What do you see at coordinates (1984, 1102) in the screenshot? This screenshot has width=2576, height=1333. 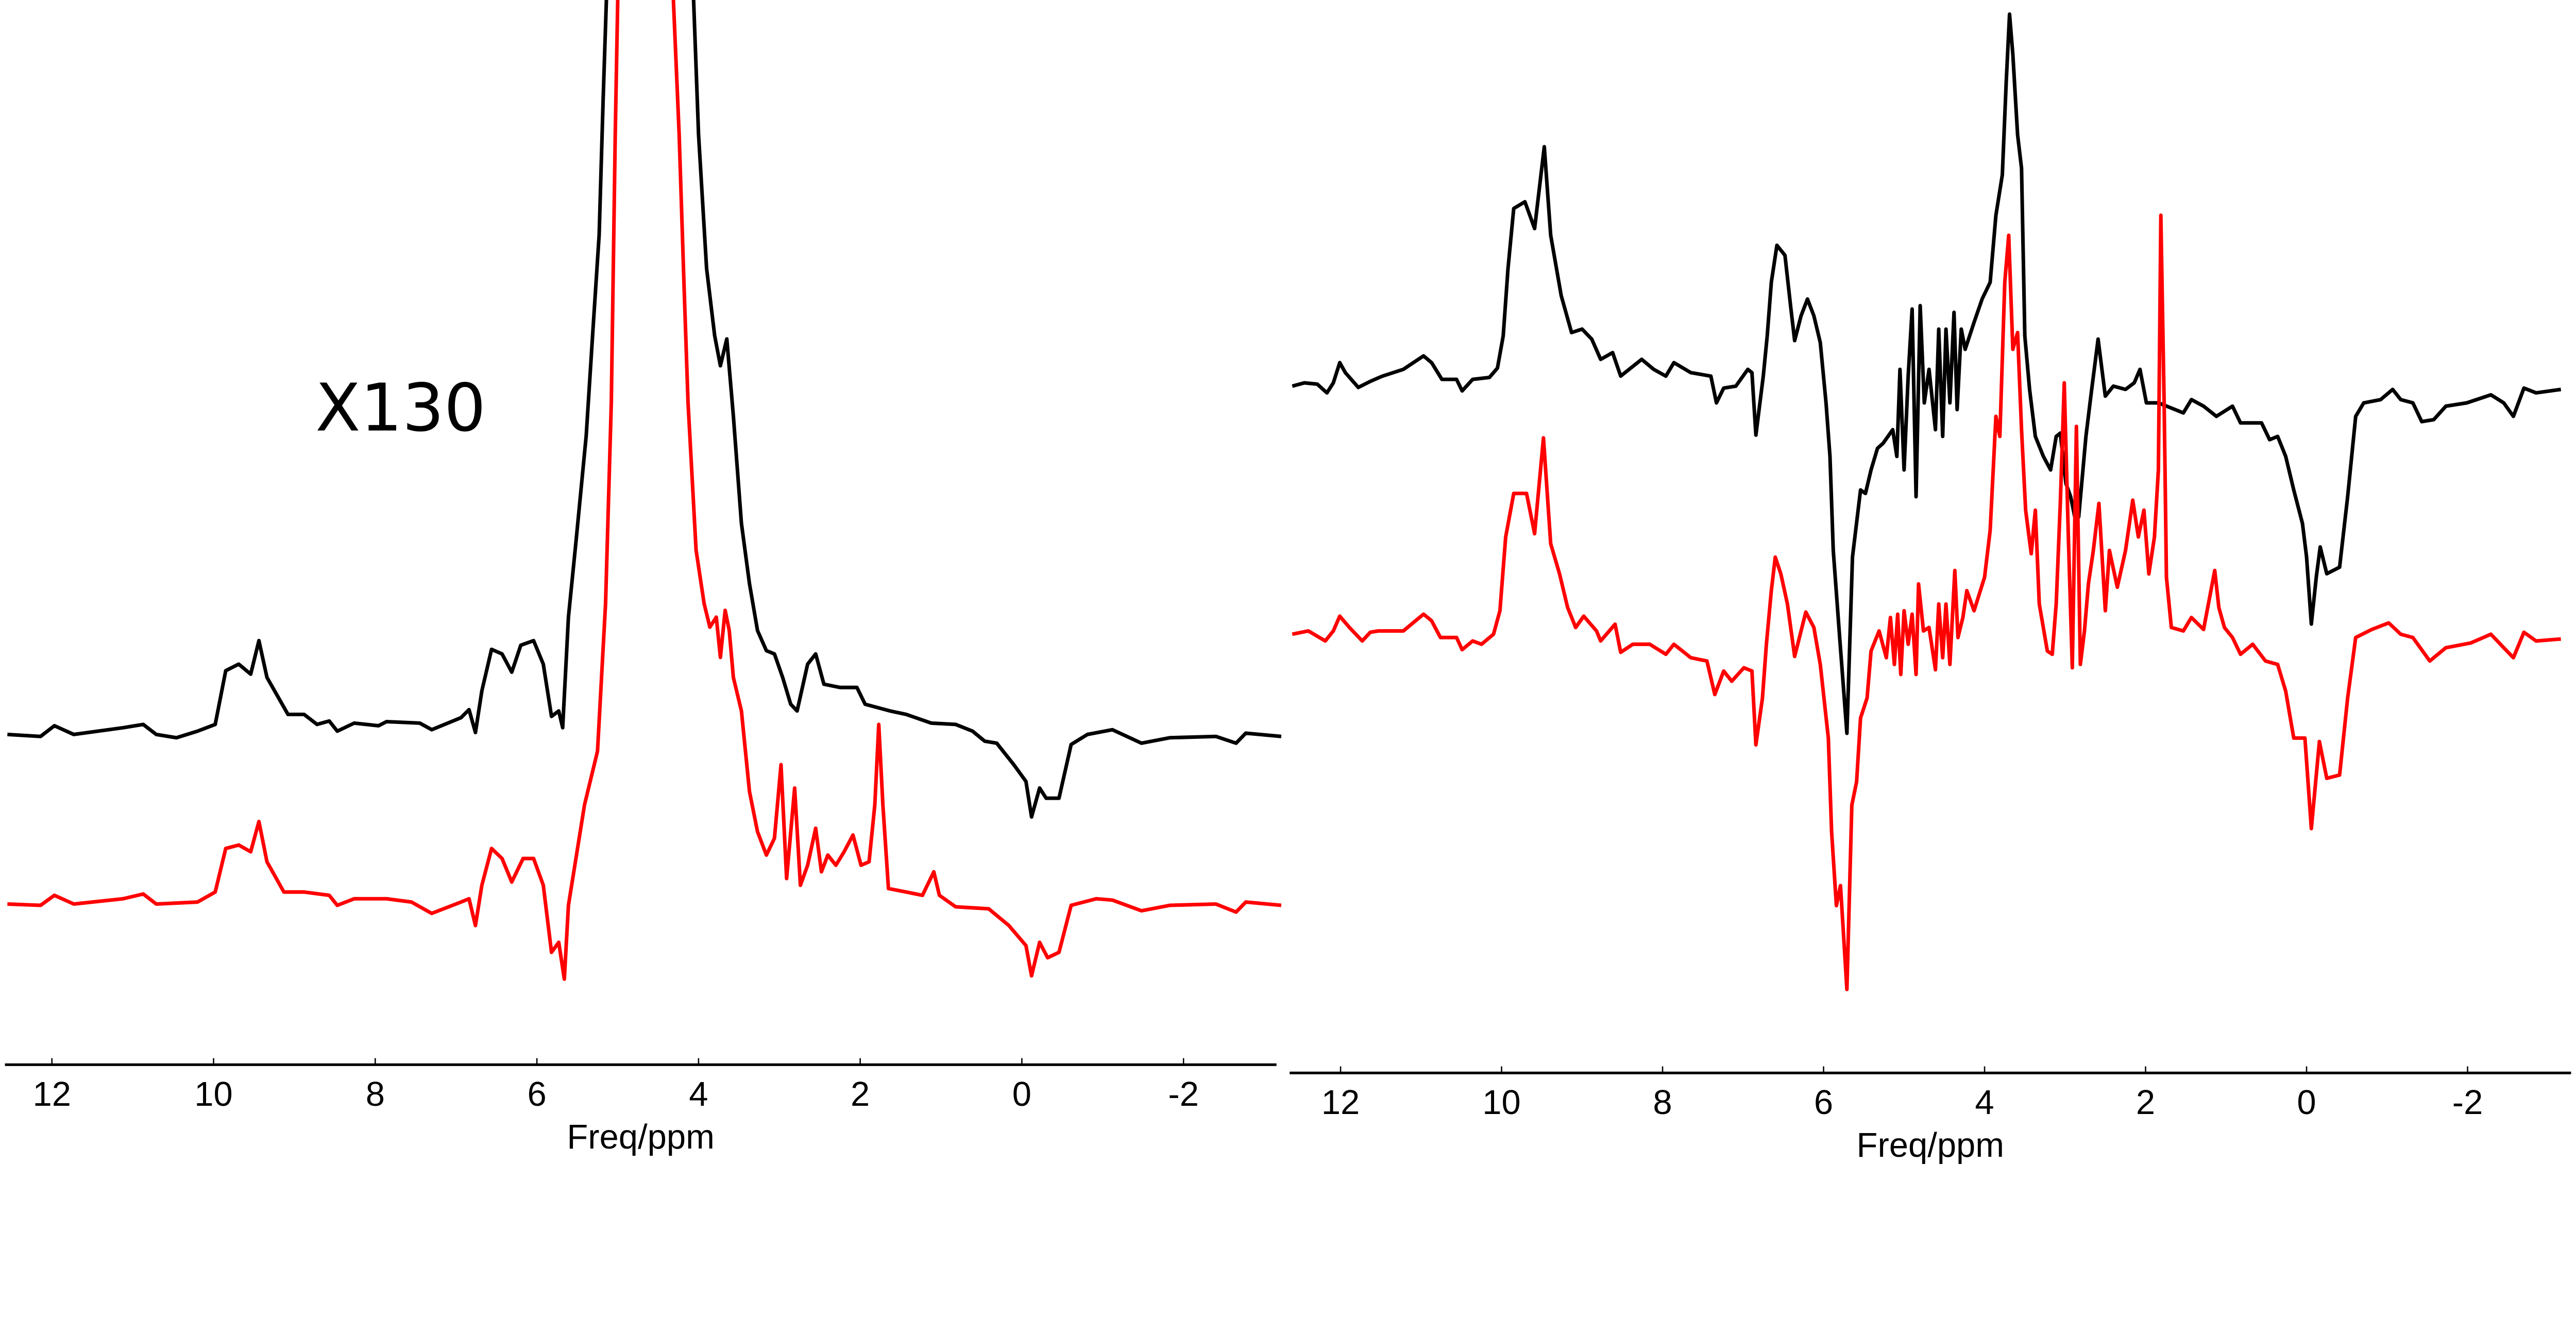 I see `right-x-tick-label: 4` at bounding box center [1984, 1102].